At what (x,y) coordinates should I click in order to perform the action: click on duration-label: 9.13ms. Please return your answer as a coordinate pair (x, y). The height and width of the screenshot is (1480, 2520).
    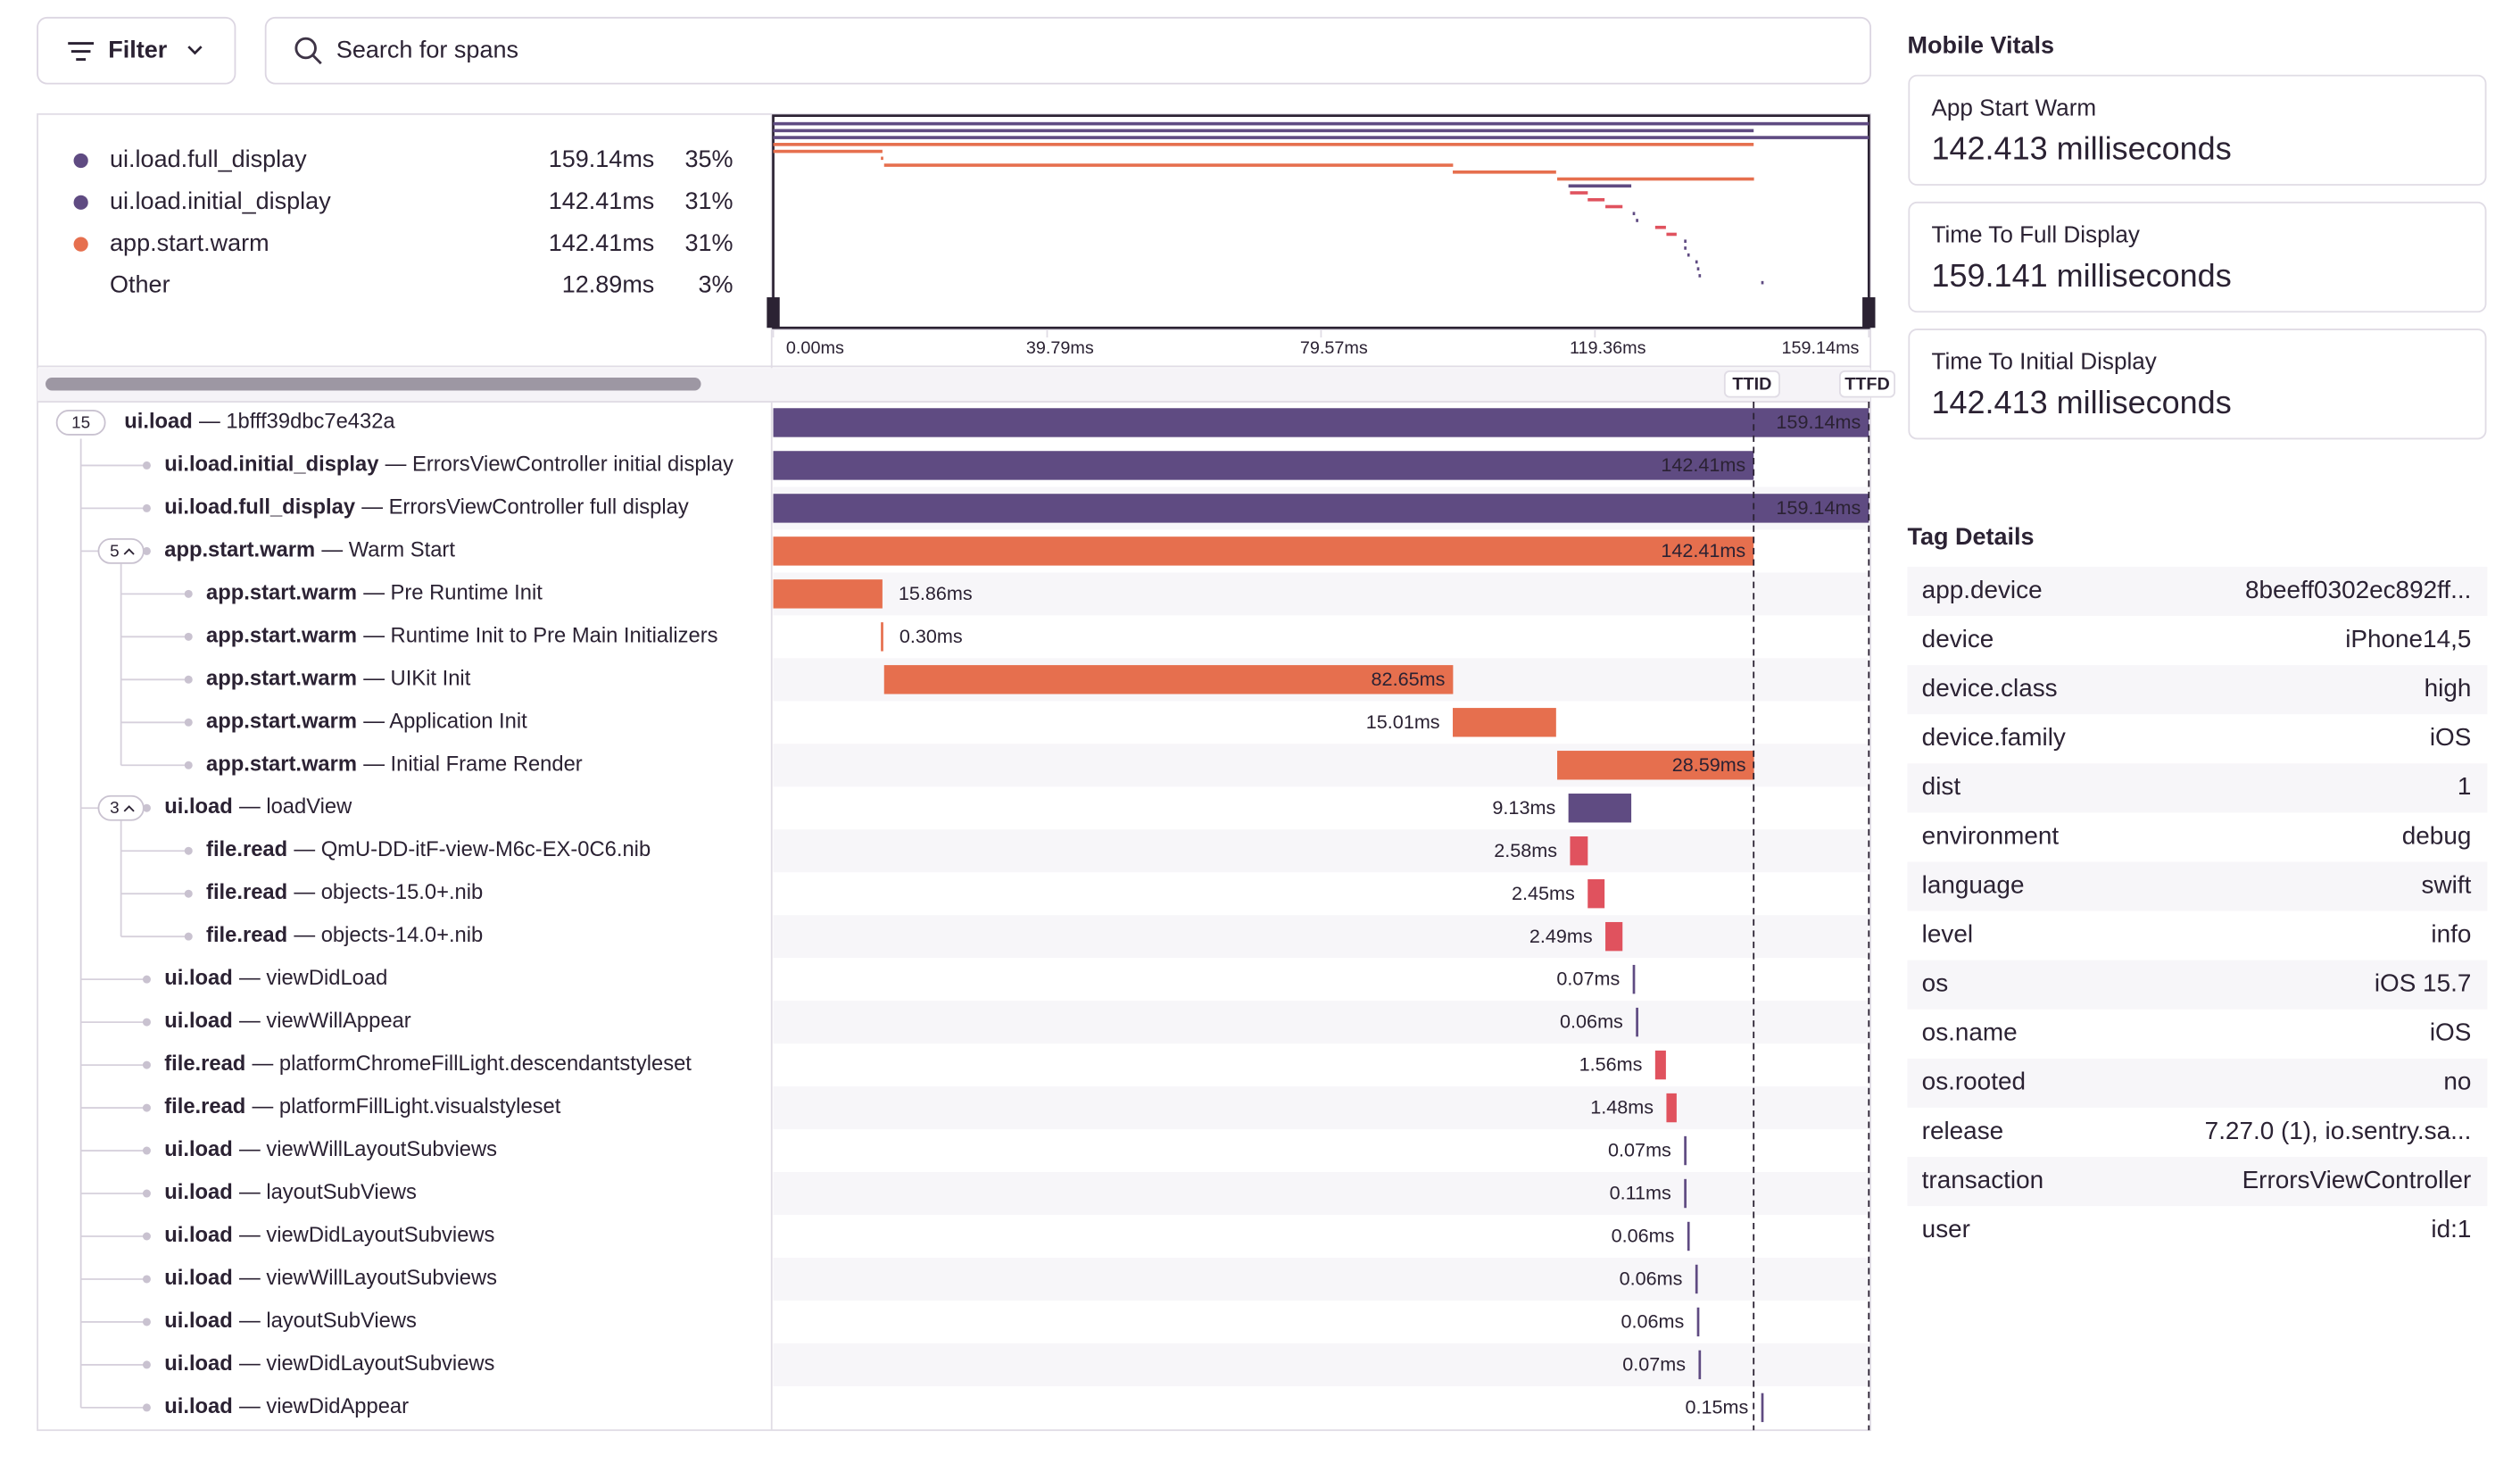
    Looking at the image, I should click on (1523, 807).